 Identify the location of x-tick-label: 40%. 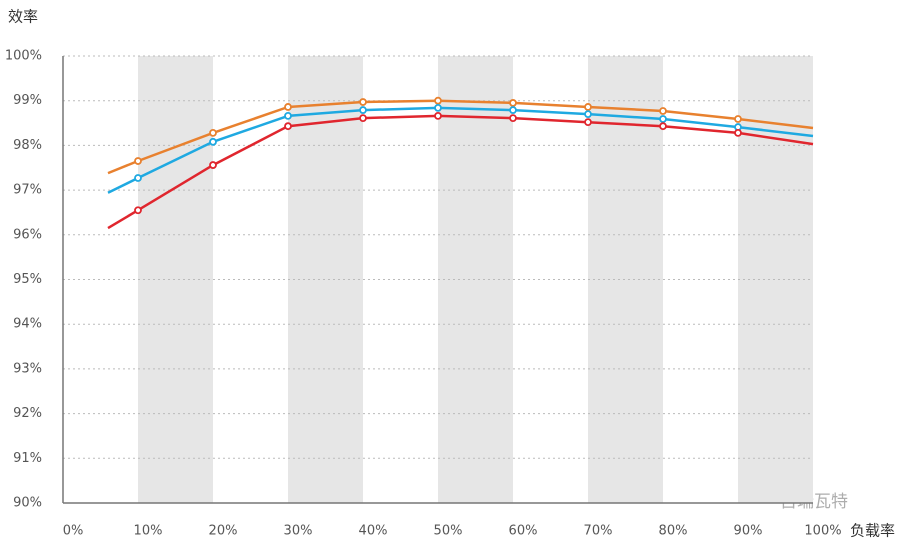
(373, 531).